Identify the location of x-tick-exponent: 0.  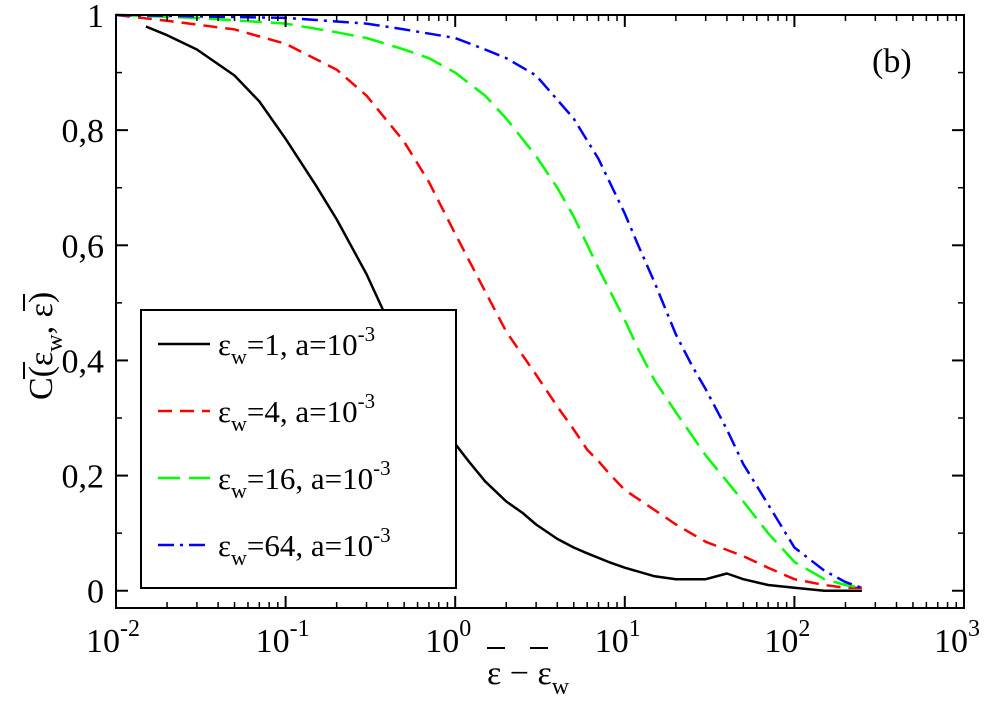
(465, 629).